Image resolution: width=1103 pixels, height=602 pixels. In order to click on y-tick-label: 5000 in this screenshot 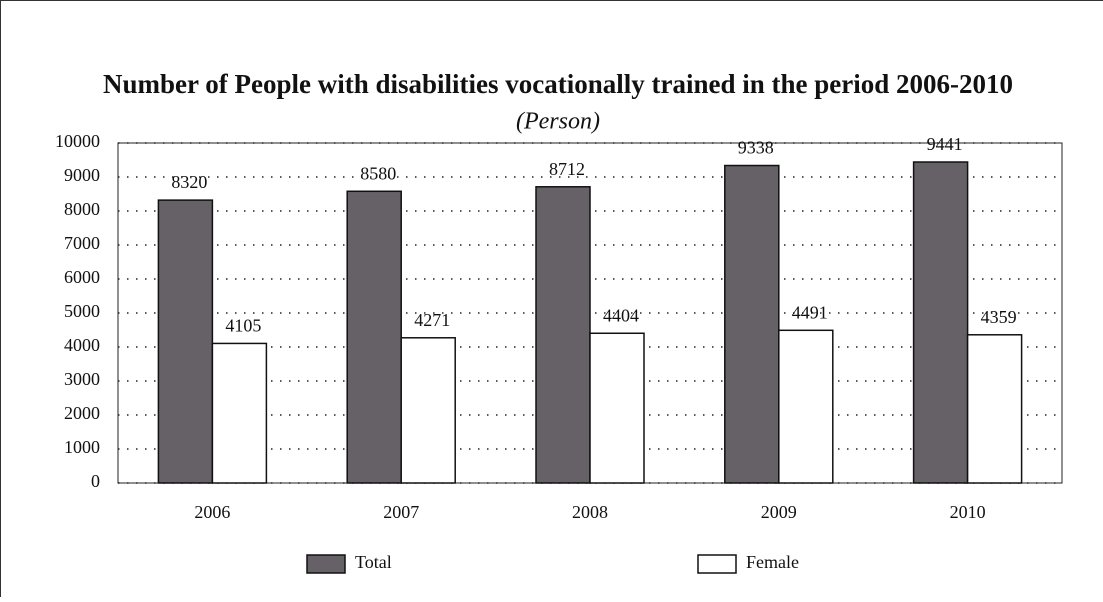, I will do `click(82, 311)`.